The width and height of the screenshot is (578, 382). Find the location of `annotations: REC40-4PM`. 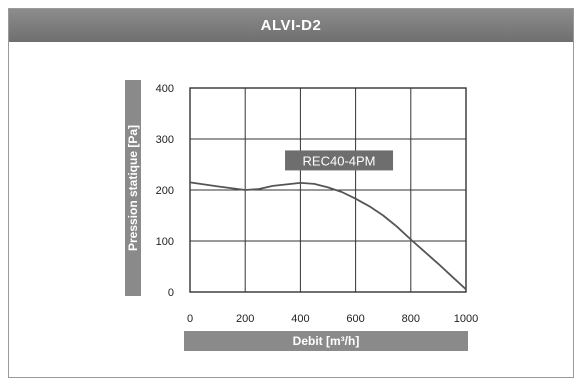

annotations: REC40-4PM is located at coordinates (339, 160).